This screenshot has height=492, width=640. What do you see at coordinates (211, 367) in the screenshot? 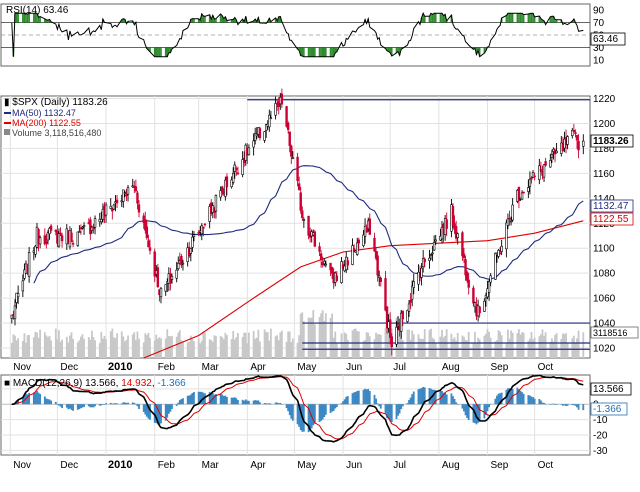
I see `price-x-tick-label: Mar` at bounding box center [211, 367].